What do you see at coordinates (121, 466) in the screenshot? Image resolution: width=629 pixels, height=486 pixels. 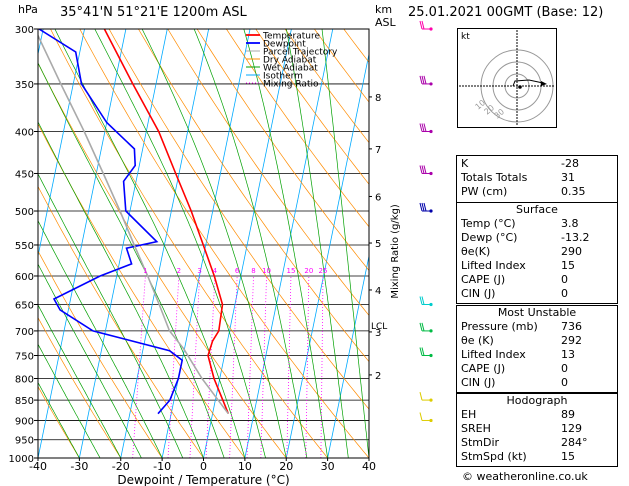 I see `temperature-tick-label: -20` at bounding box center [121, 466].